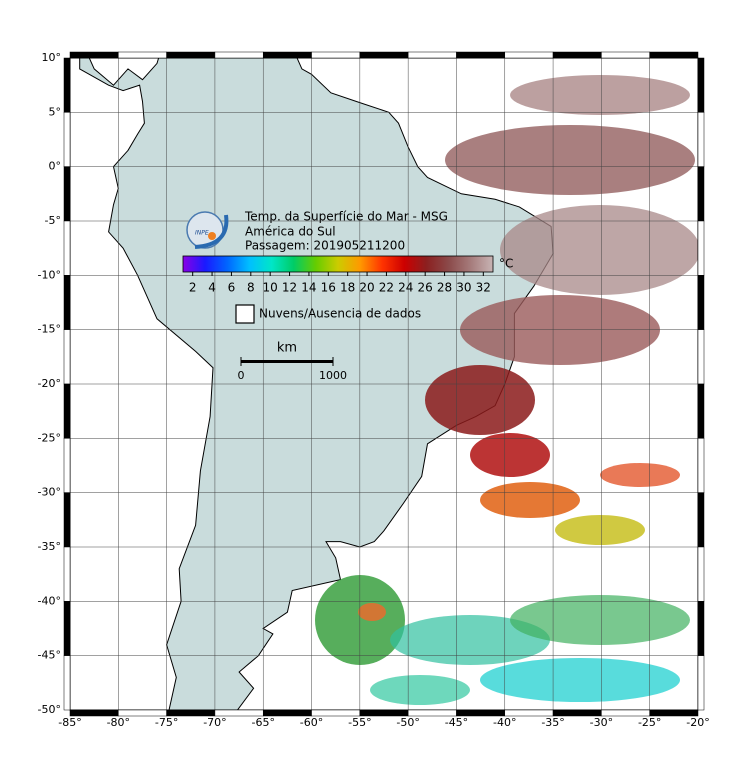  What do you see at coordinates (649, 722) in the screenshot?
I see `lon-tick-label: -25°` at bounding box center [649, 722].